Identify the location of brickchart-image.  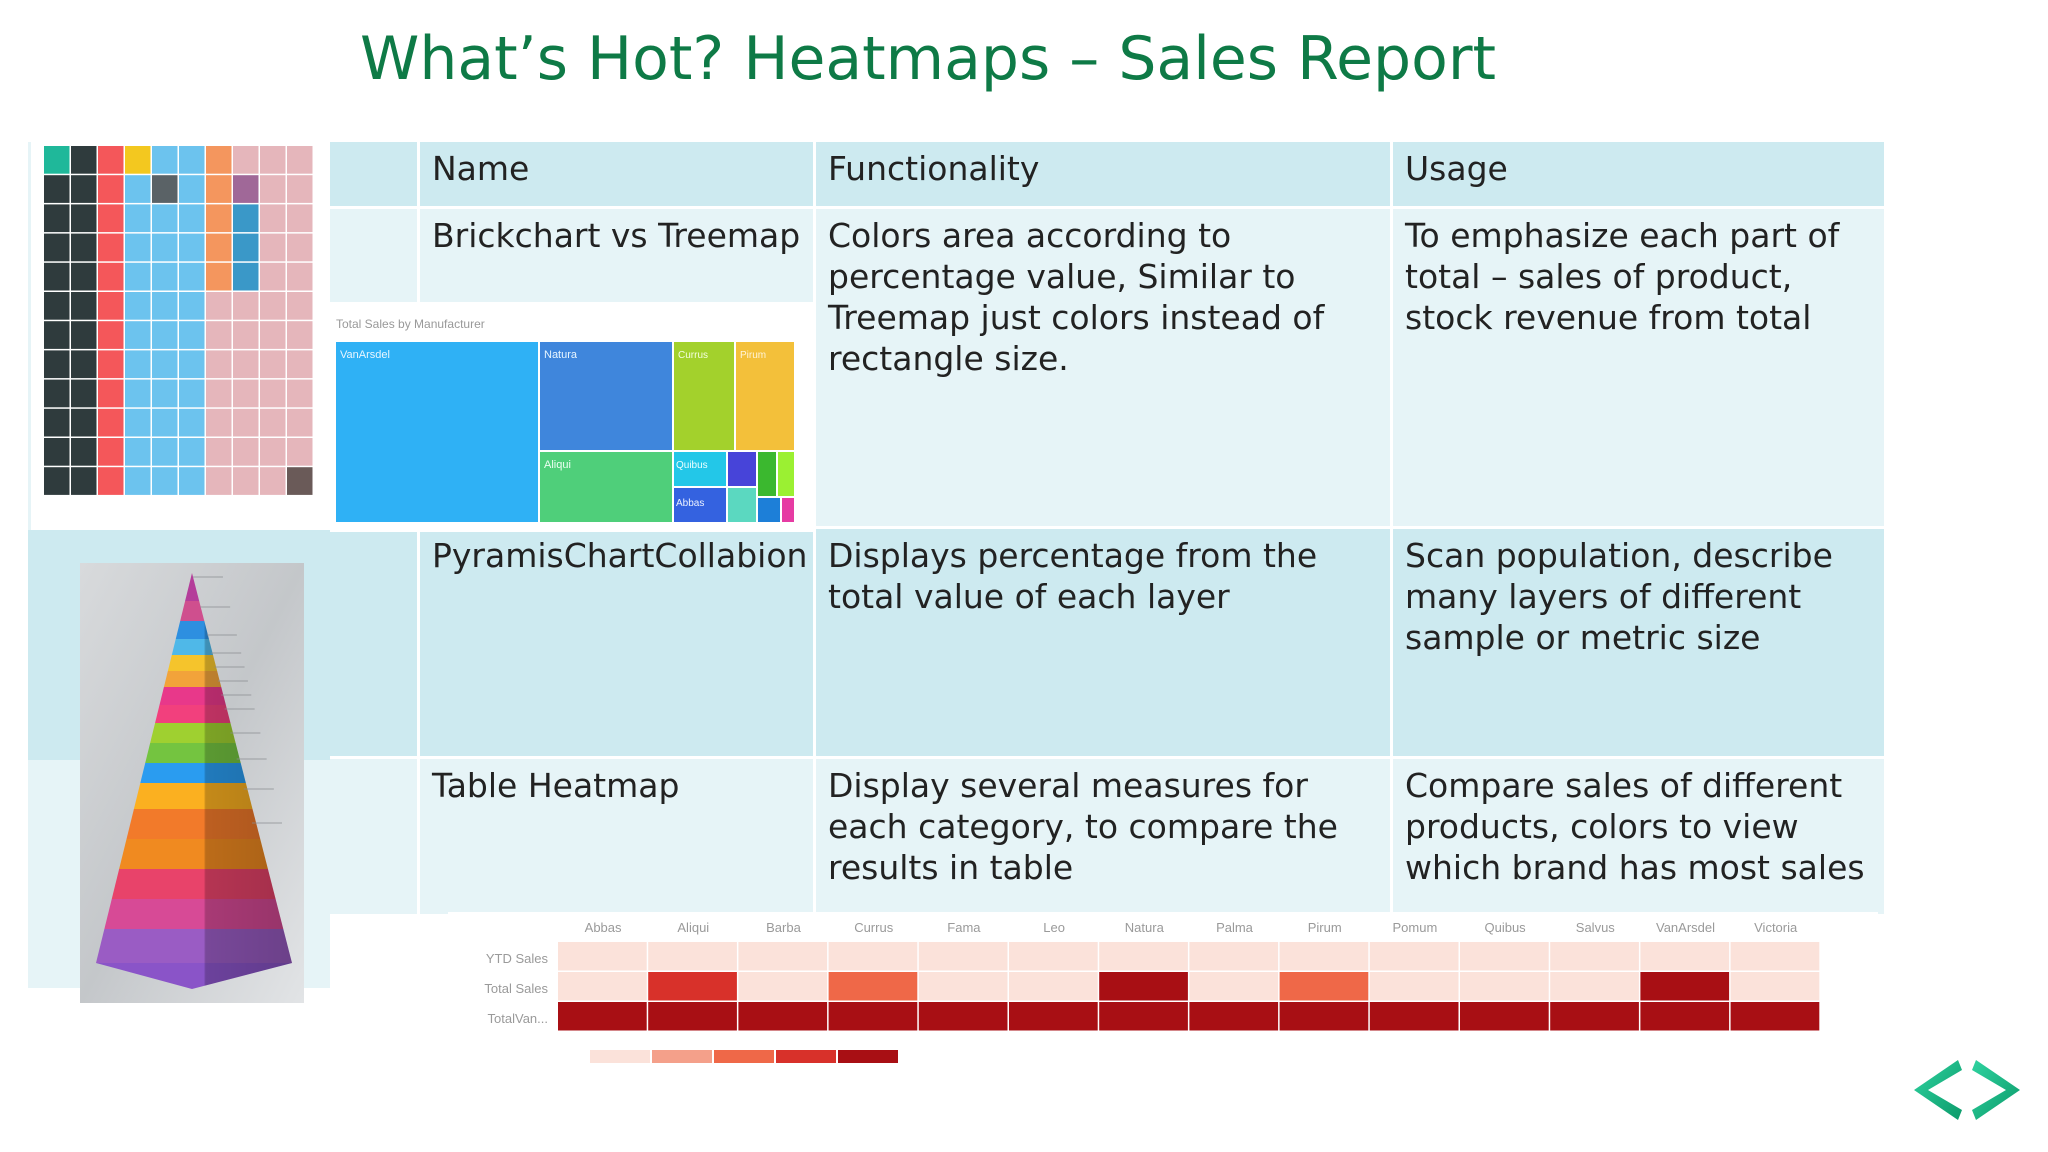
(178, 320).